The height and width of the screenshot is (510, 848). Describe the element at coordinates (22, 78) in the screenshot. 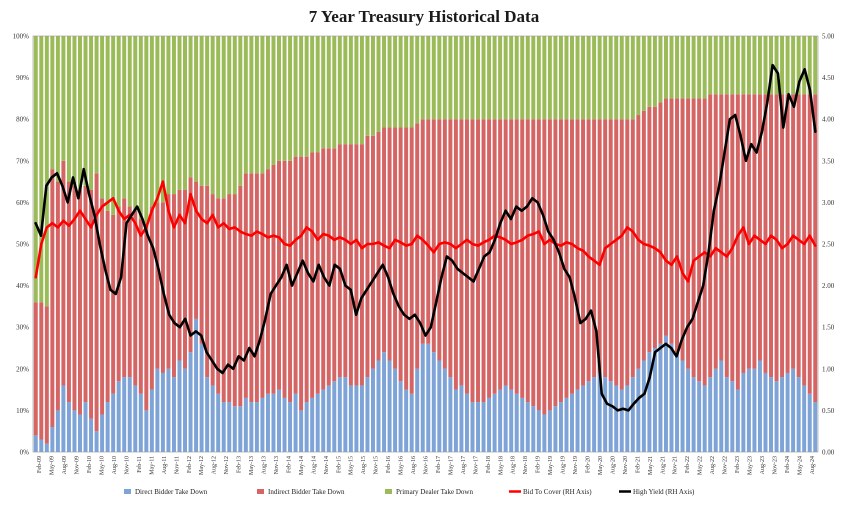

I see `y-tick-left-9: 90%` at that location.